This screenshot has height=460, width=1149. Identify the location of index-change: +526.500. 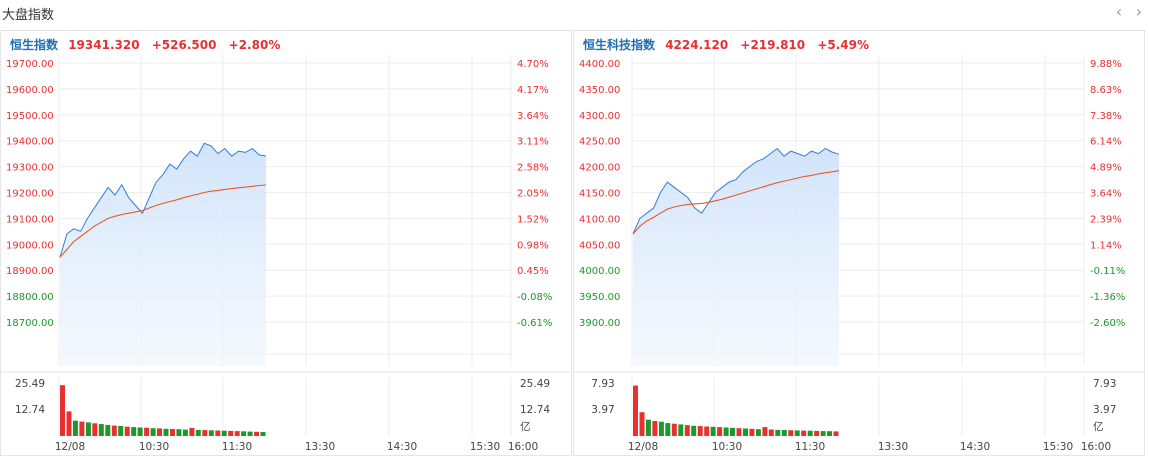
(184, 45).